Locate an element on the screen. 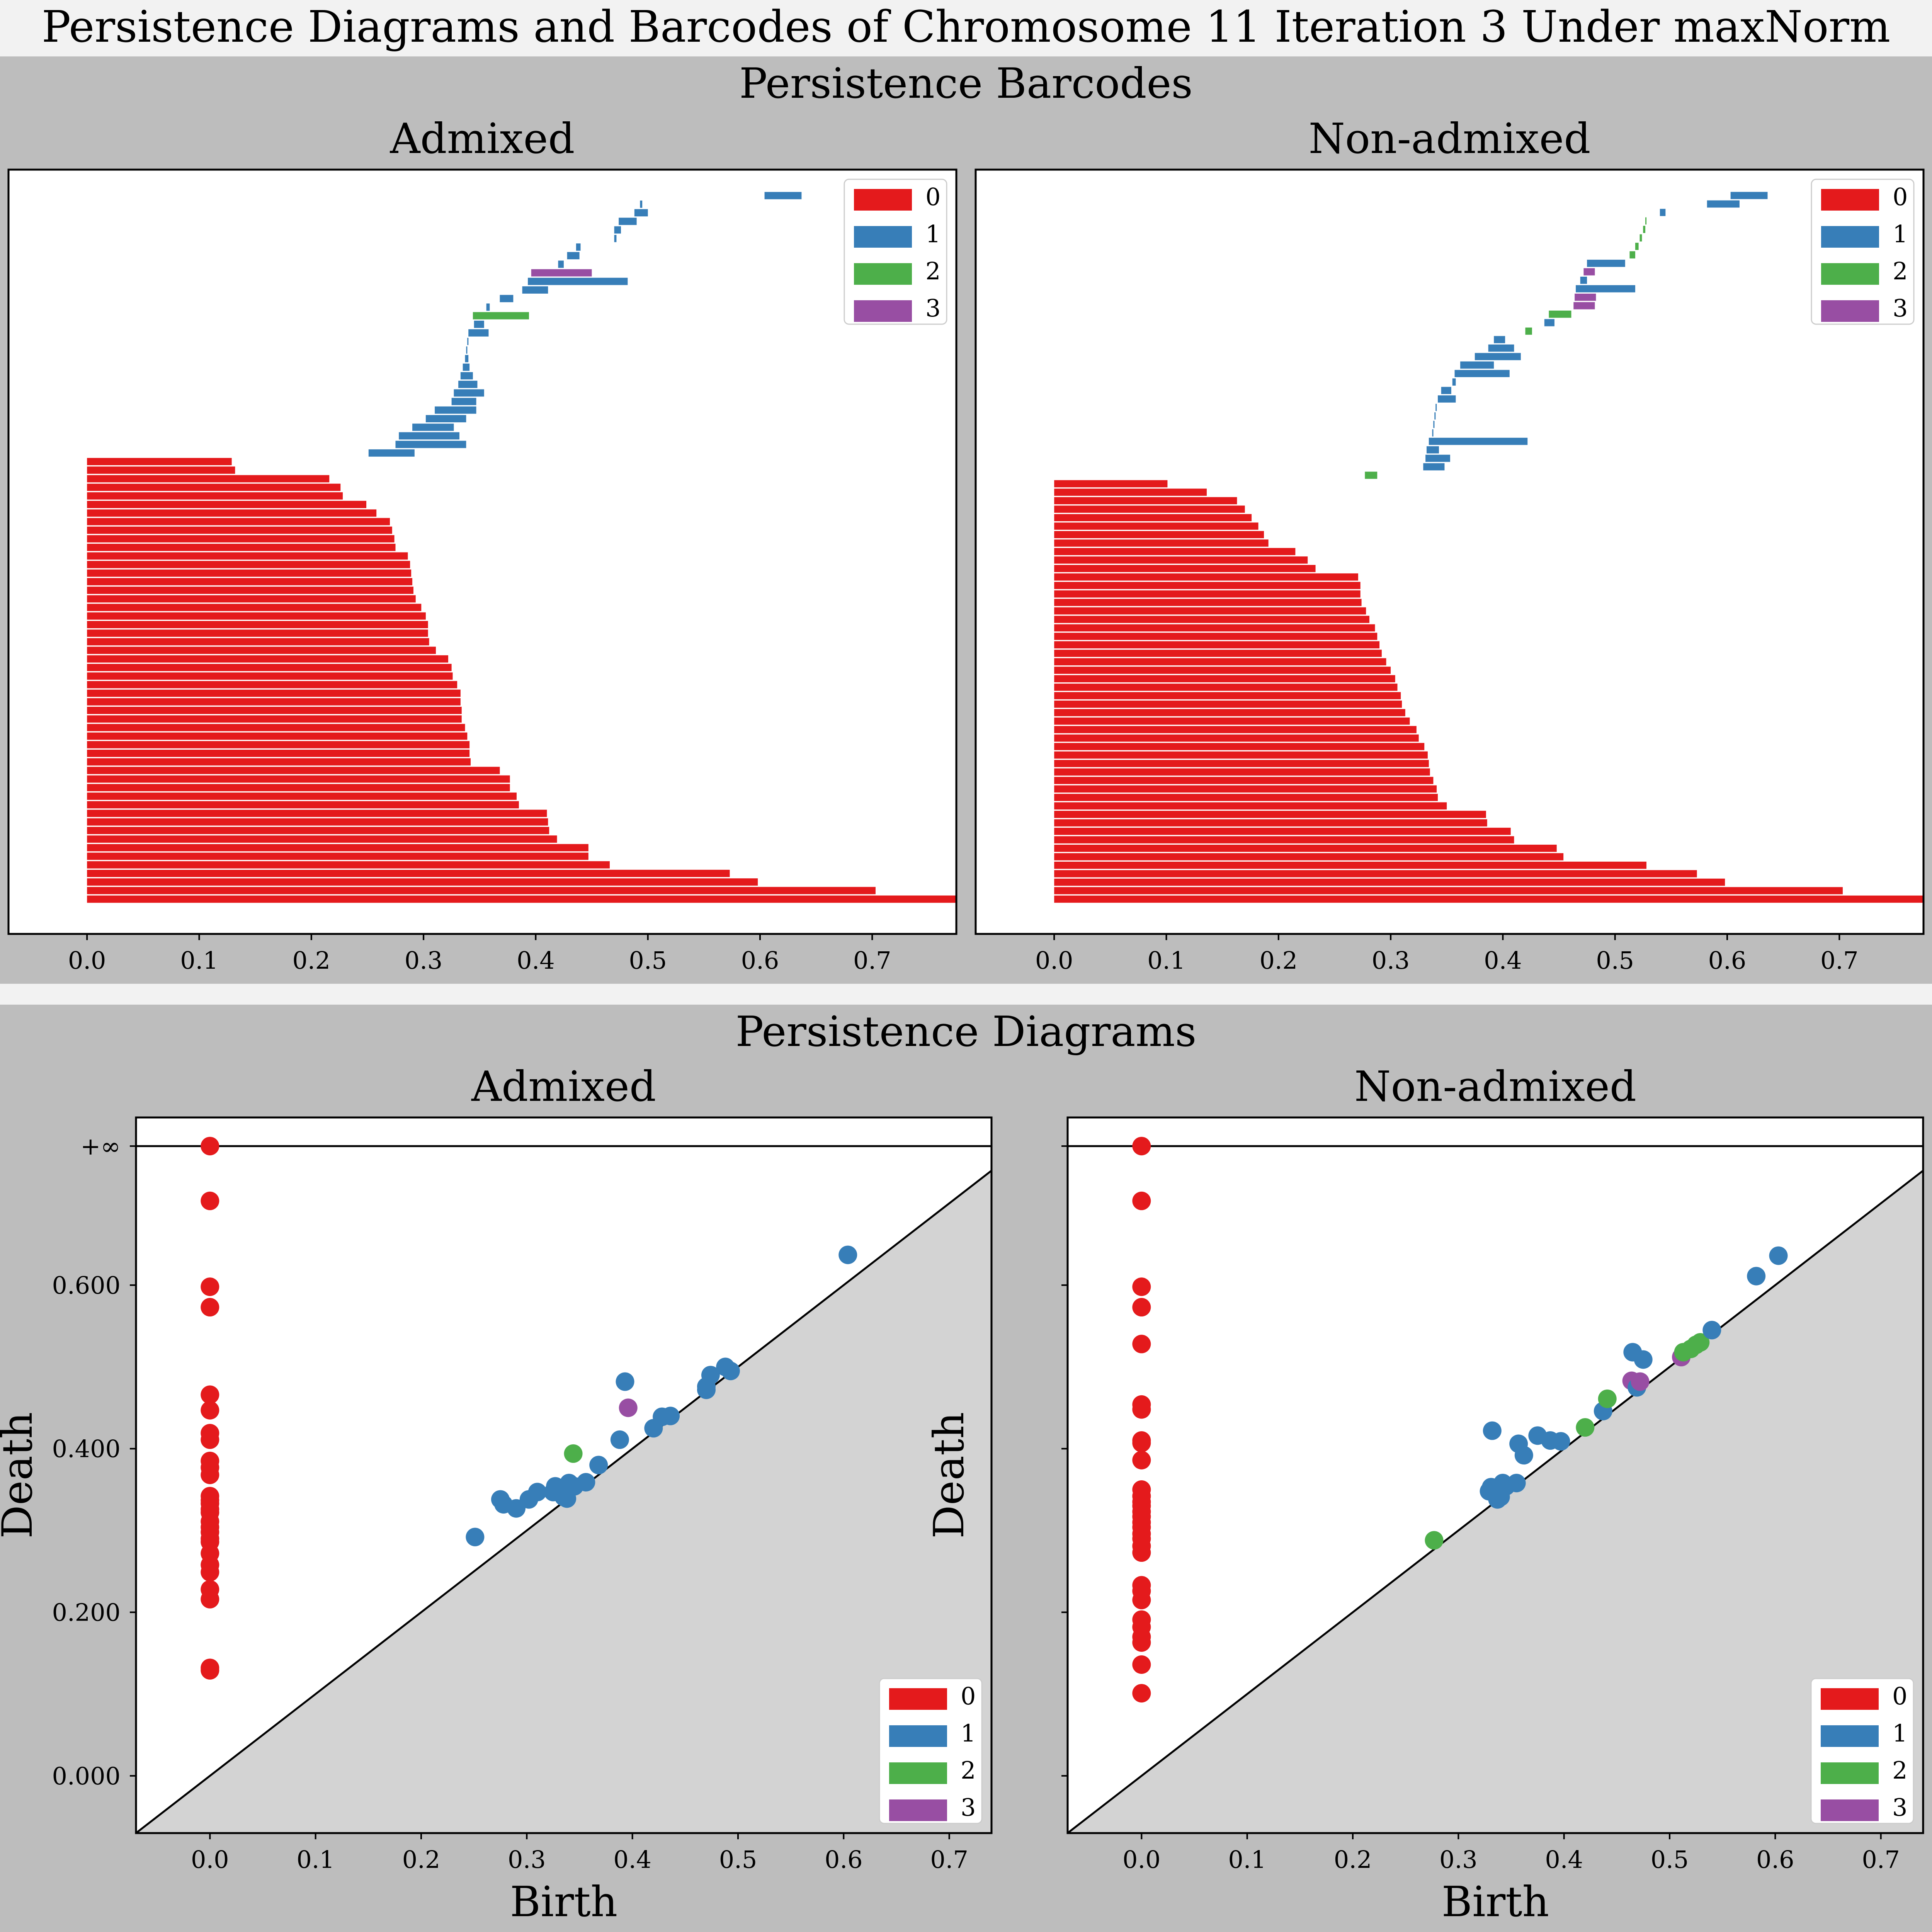 Image resolution: width=1932 pixels, height=1932 pixels. barcode-admixed-legend-label-2: 2 is located at coordinates (933, 271).